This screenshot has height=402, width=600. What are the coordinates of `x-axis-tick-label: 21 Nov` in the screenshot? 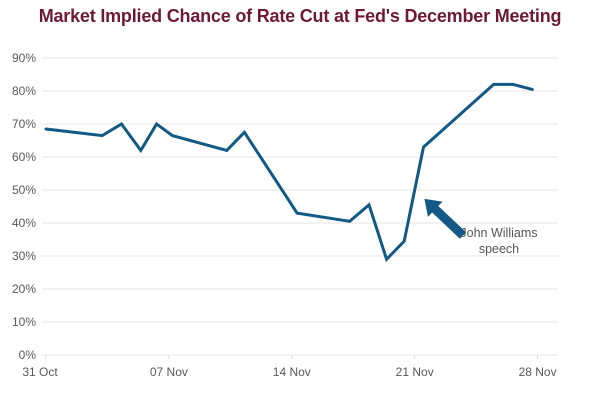 It's located at (415, 372).